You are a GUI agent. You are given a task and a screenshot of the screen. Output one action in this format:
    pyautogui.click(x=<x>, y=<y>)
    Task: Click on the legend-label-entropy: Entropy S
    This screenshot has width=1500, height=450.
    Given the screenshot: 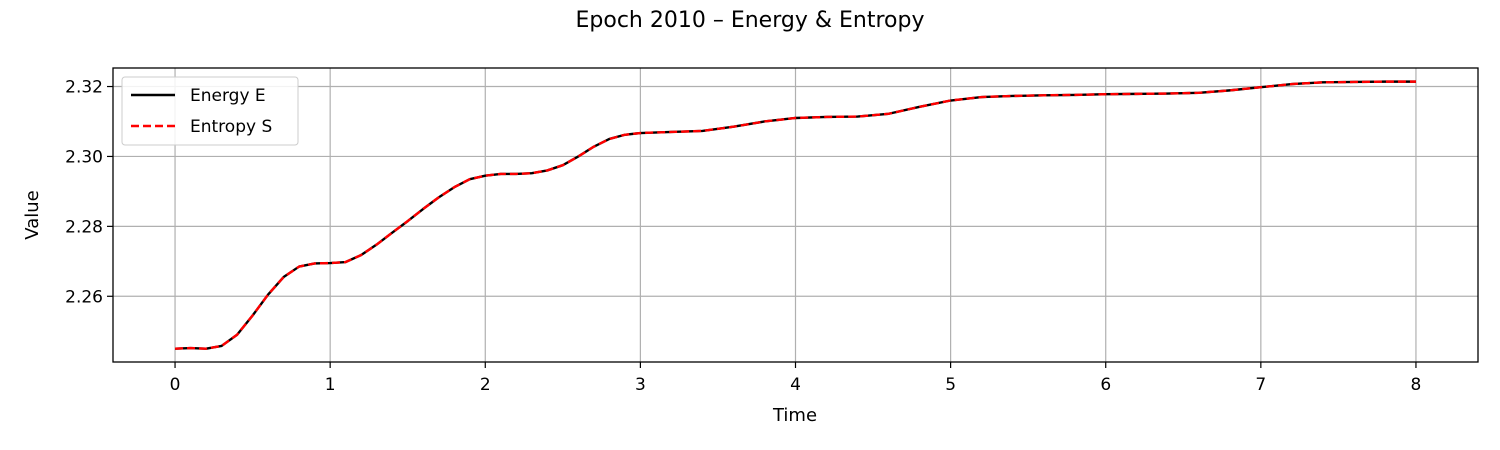 What is the action you would take?
    pyautogui.click(x=231, y=127)
    